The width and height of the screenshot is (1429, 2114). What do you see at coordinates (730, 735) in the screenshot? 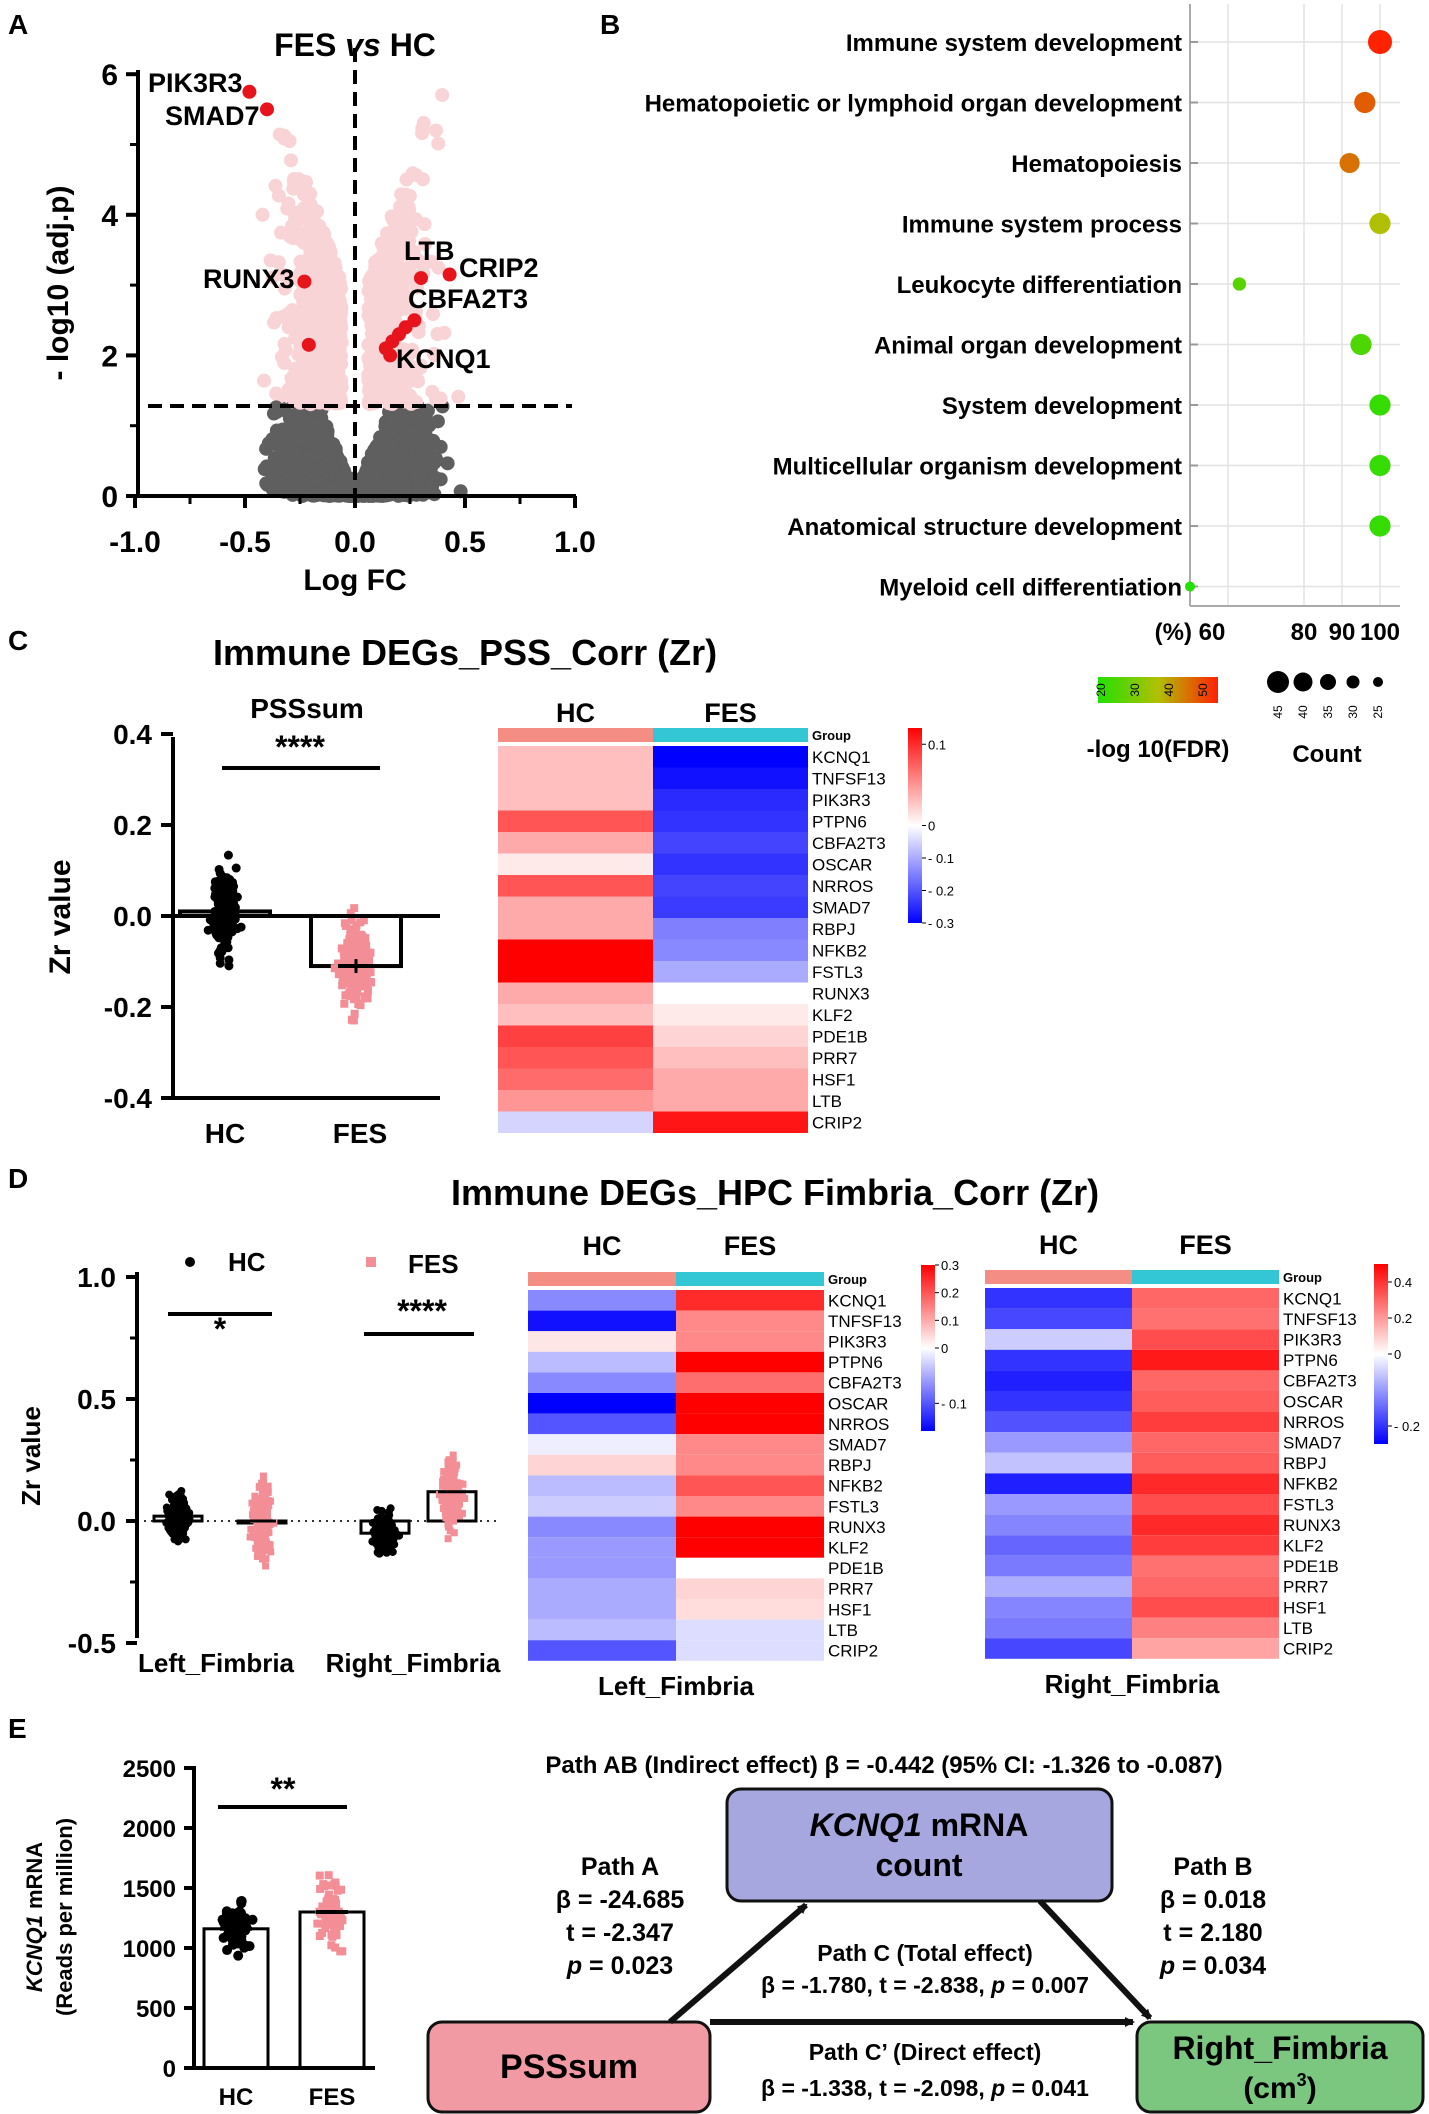
I see `heatmap-group-fes` at bounding box center [730, 735].